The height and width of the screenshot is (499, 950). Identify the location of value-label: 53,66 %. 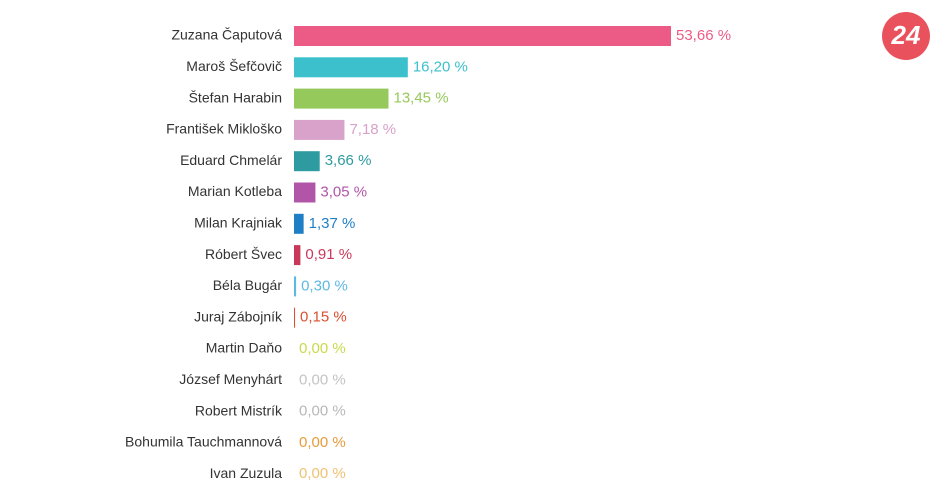
(703, 35).